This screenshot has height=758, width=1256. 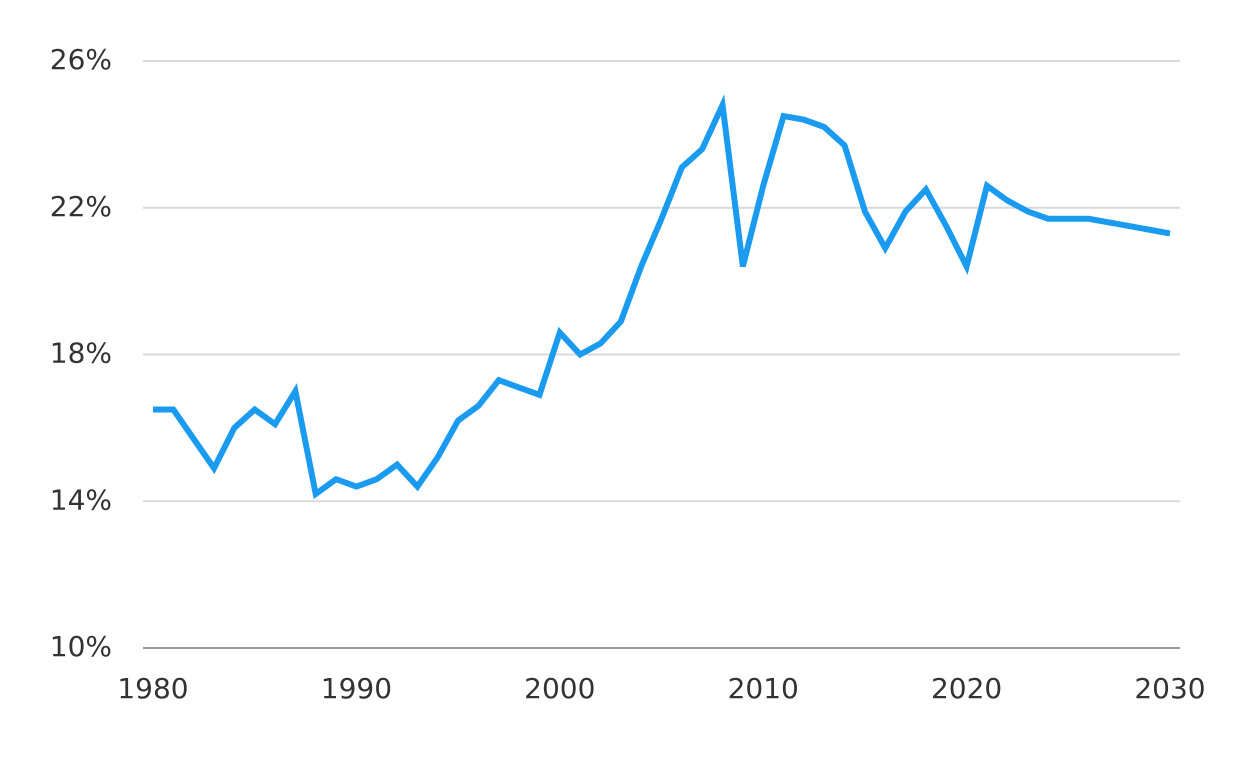 I want to click on y-tick-label: 18%, so click(x=81, y=353).